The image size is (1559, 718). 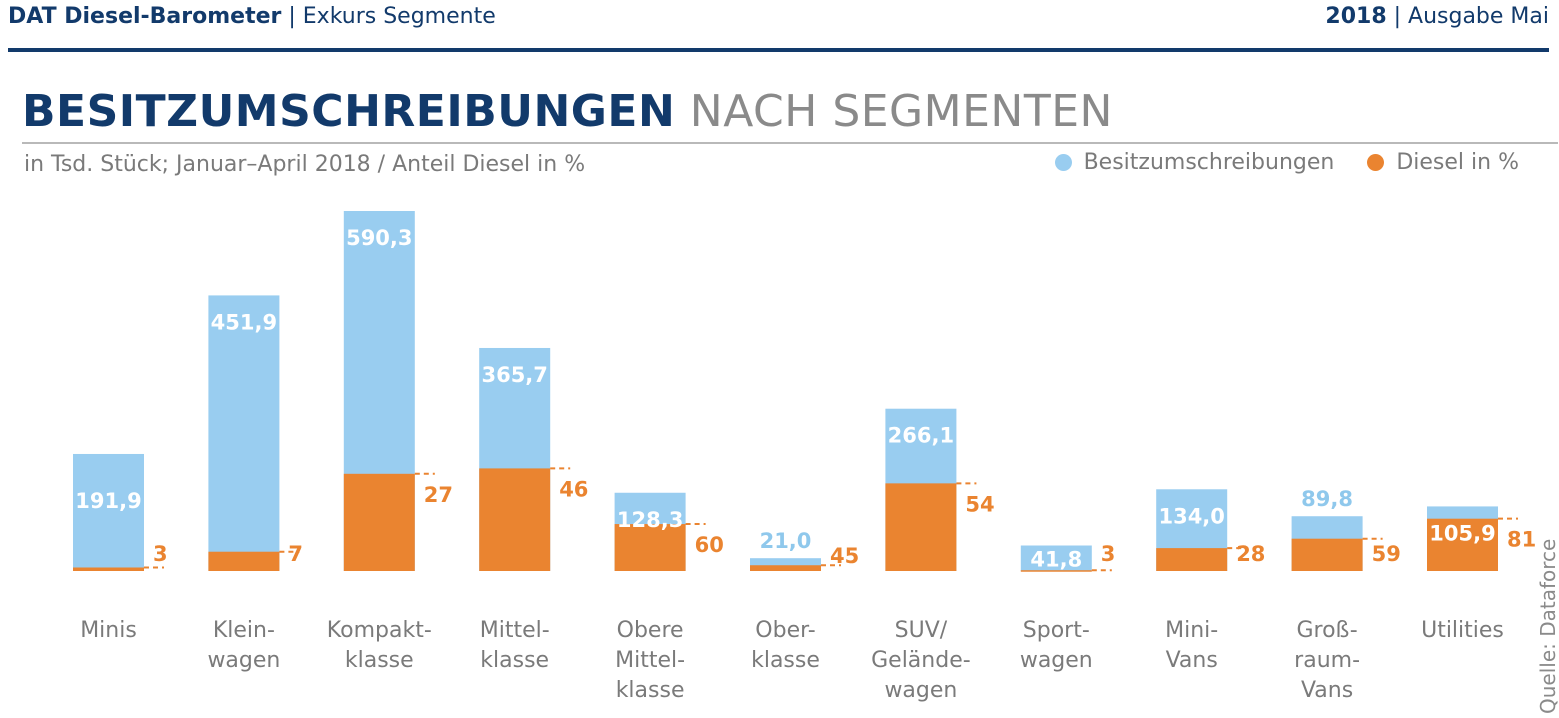 I want to click on category-label: Mini-Vans, so click(x=1191, y=645).